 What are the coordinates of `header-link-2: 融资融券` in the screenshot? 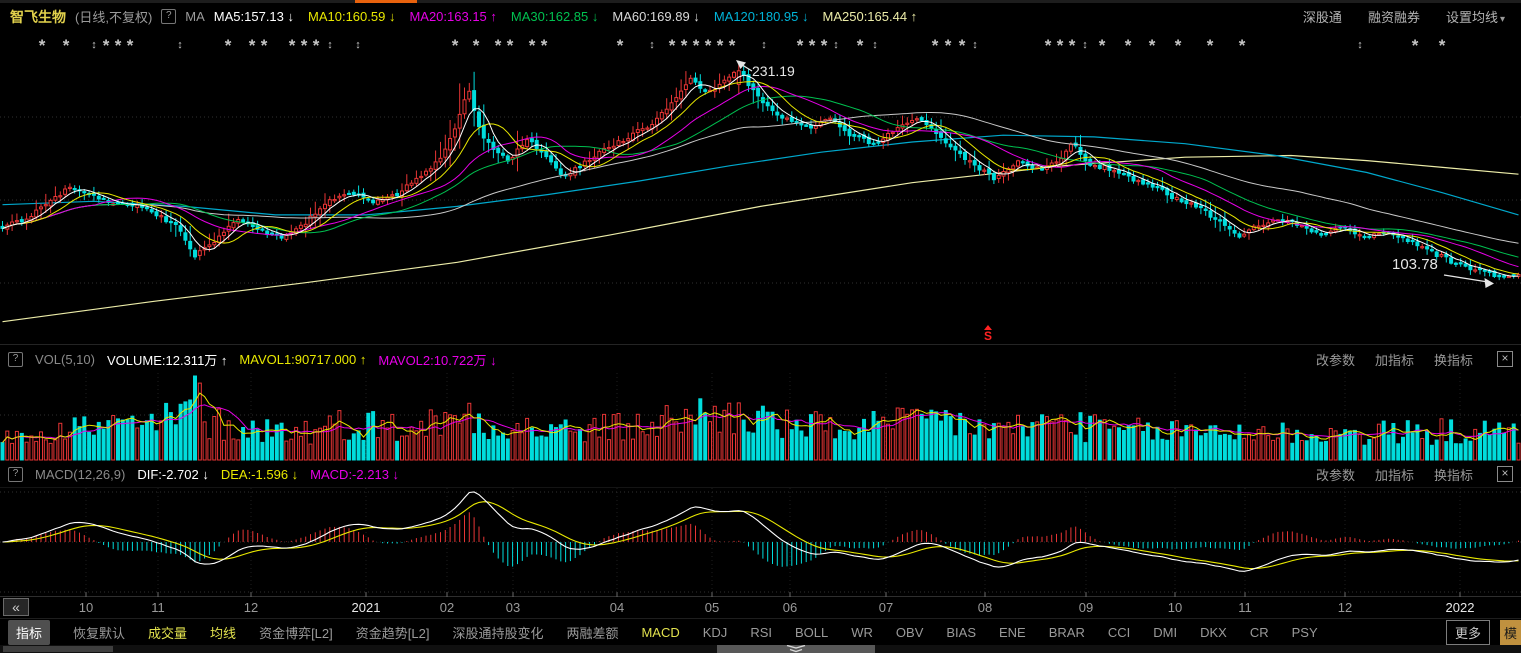 It's located at (1393, 17).